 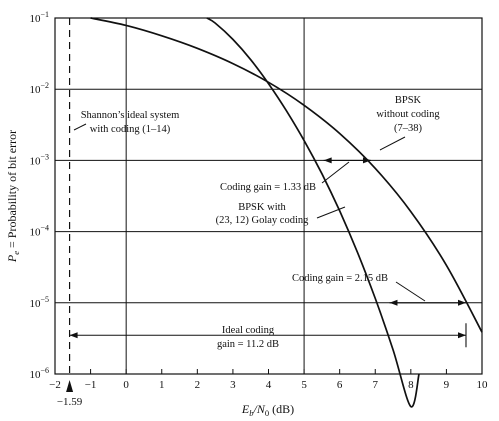 I want to click on y-tick-exponent: −1, so click(x=44, y=14).